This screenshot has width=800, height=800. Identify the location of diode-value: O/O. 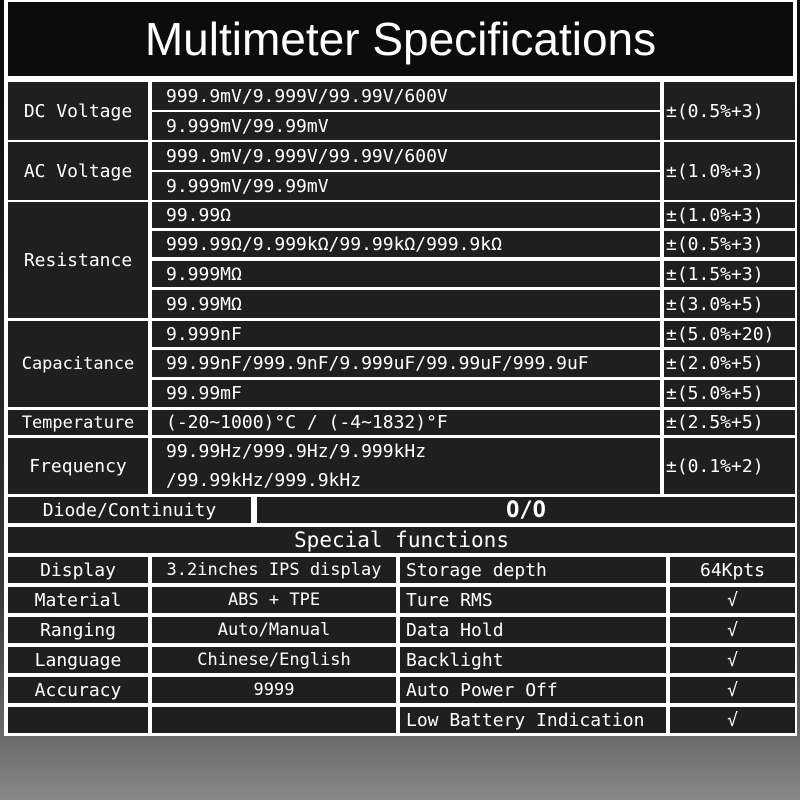
(526, 510).